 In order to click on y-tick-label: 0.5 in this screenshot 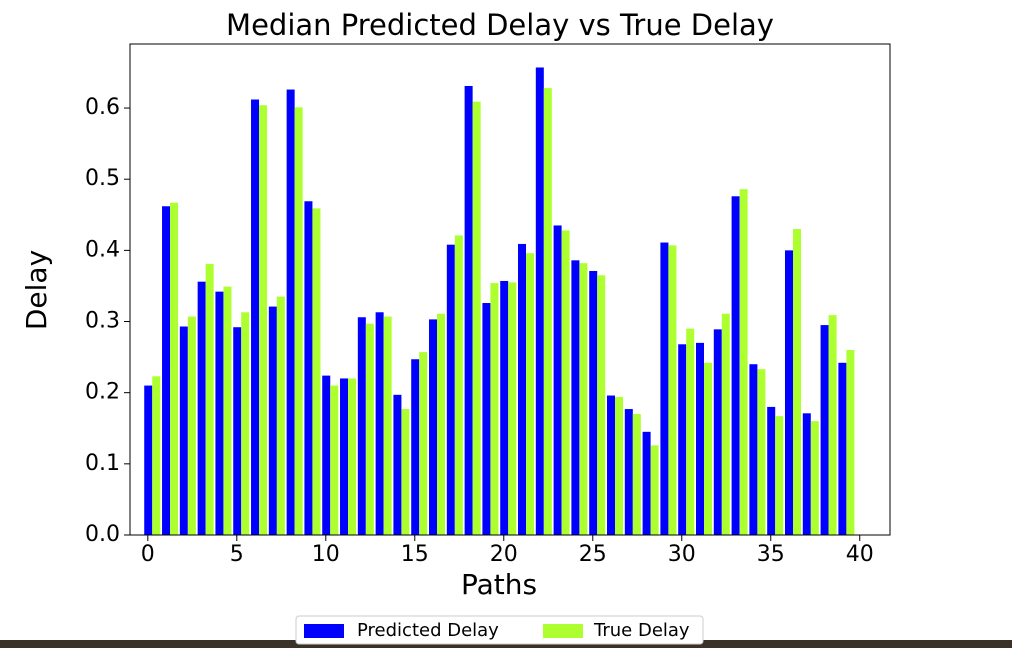, I will do `click(102, 178)`.